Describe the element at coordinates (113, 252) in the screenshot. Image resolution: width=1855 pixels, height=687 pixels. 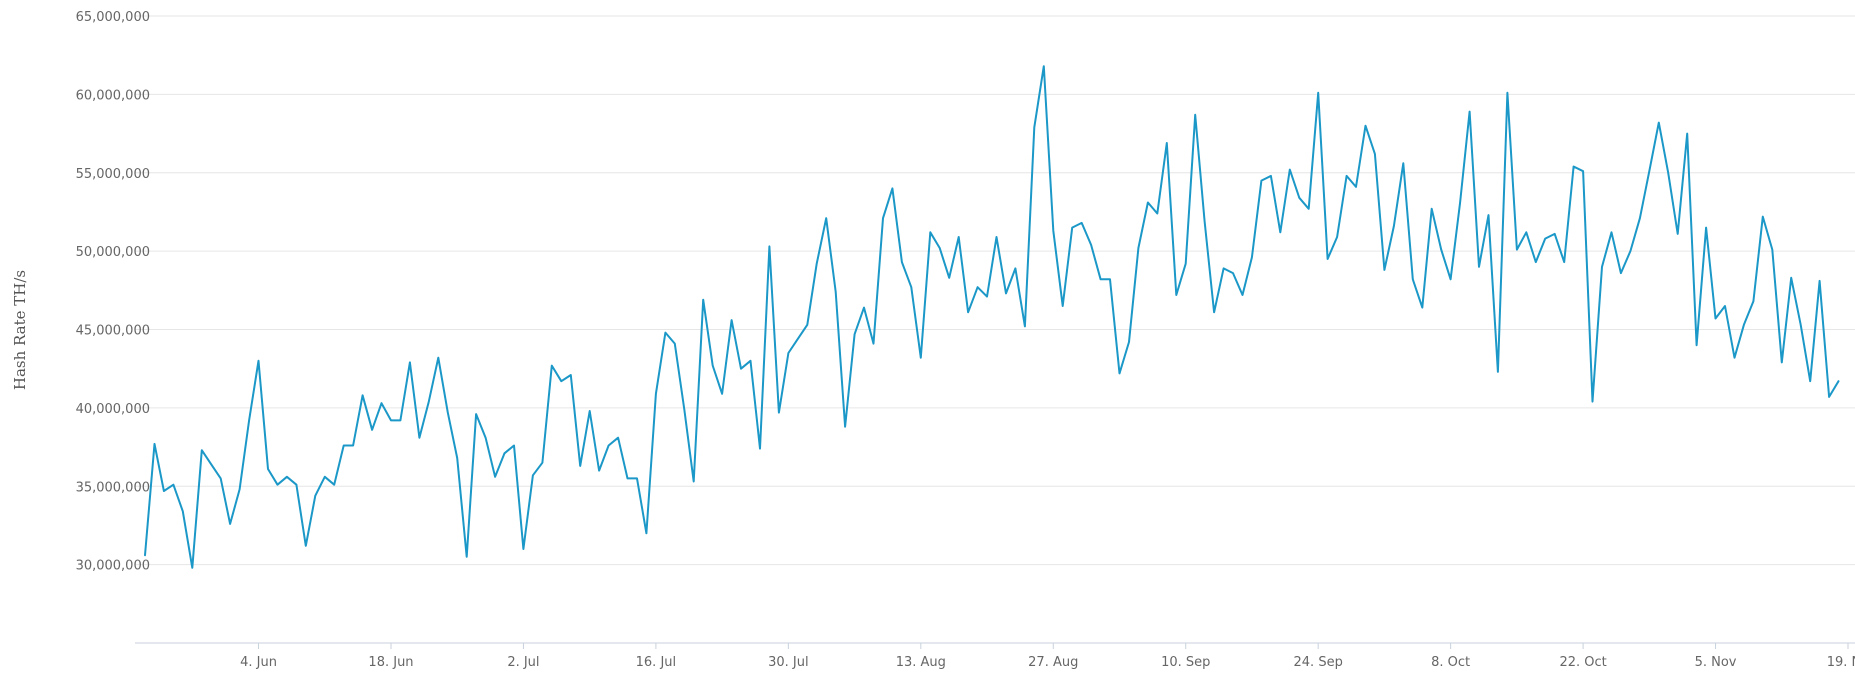
I see `y-tick-label: 50,000,000` at that location.